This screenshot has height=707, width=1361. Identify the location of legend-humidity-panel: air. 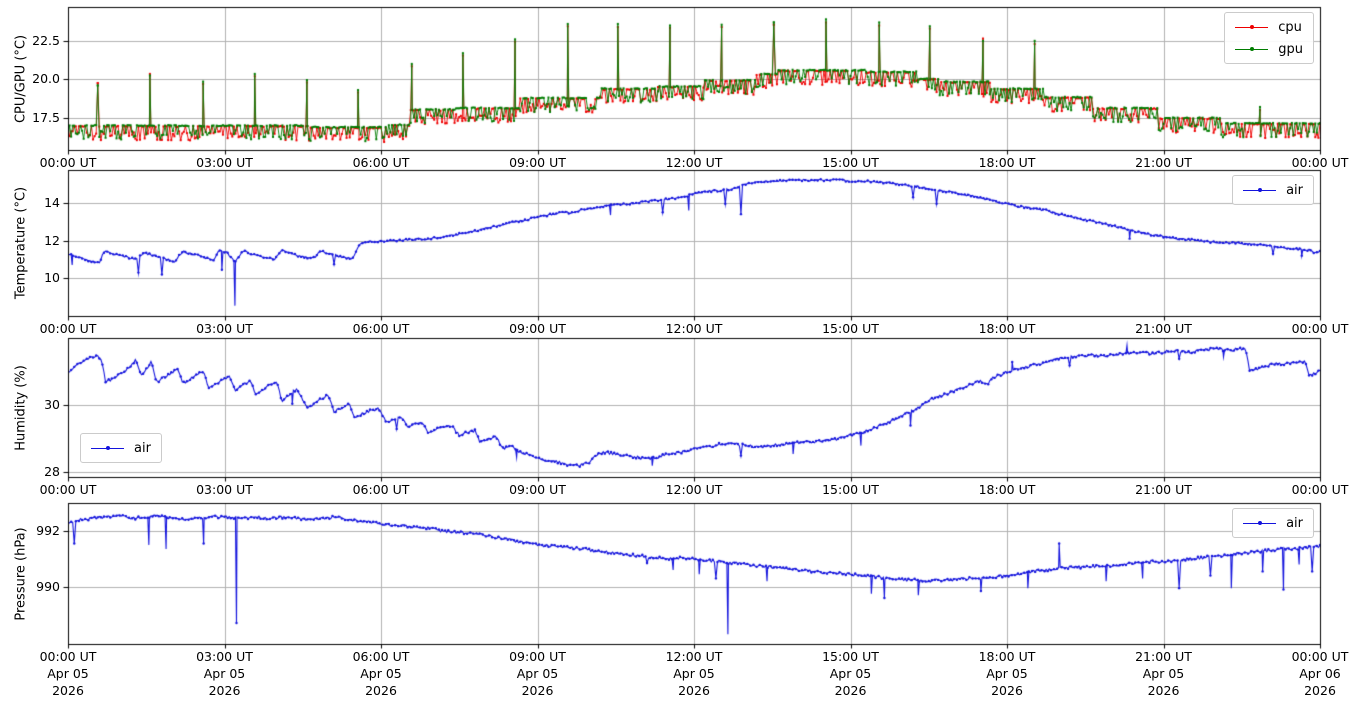
(121, 448).